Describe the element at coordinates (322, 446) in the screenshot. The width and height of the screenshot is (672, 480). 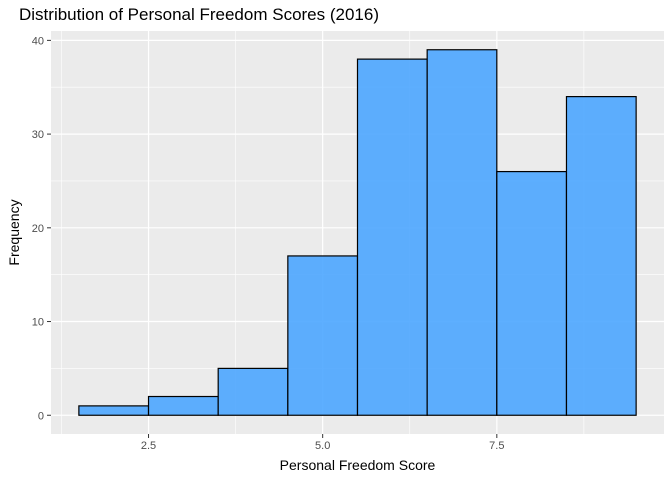
I see `x-tick-label: 5.0` at that location.